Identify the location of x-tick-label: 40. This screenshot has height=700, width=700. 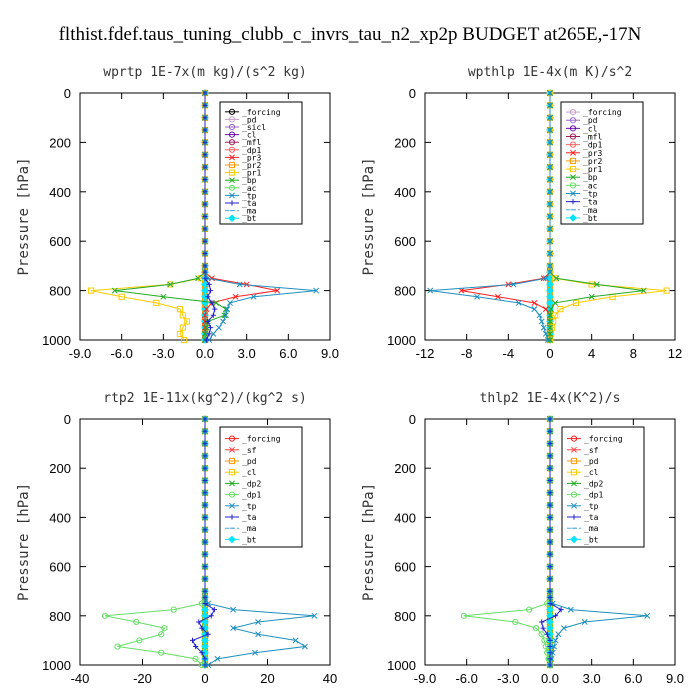
(330, 678).